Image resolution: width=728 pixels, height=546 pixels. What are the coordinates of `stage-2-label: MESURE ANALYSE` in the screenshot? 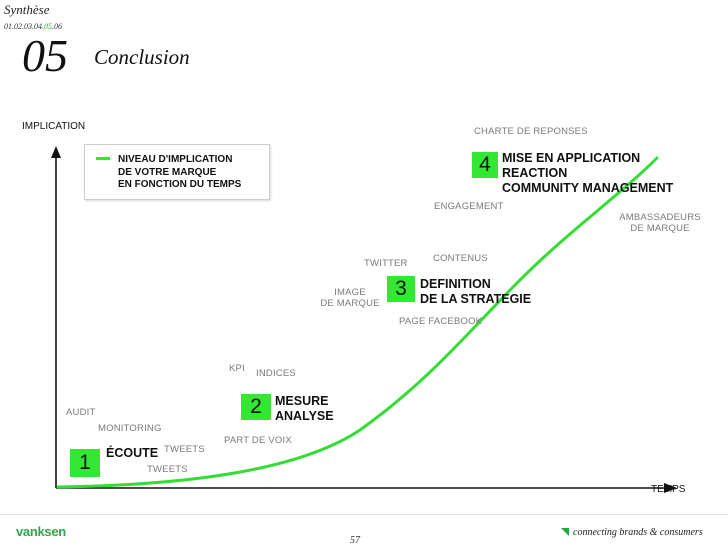 It's located at (304, 409).